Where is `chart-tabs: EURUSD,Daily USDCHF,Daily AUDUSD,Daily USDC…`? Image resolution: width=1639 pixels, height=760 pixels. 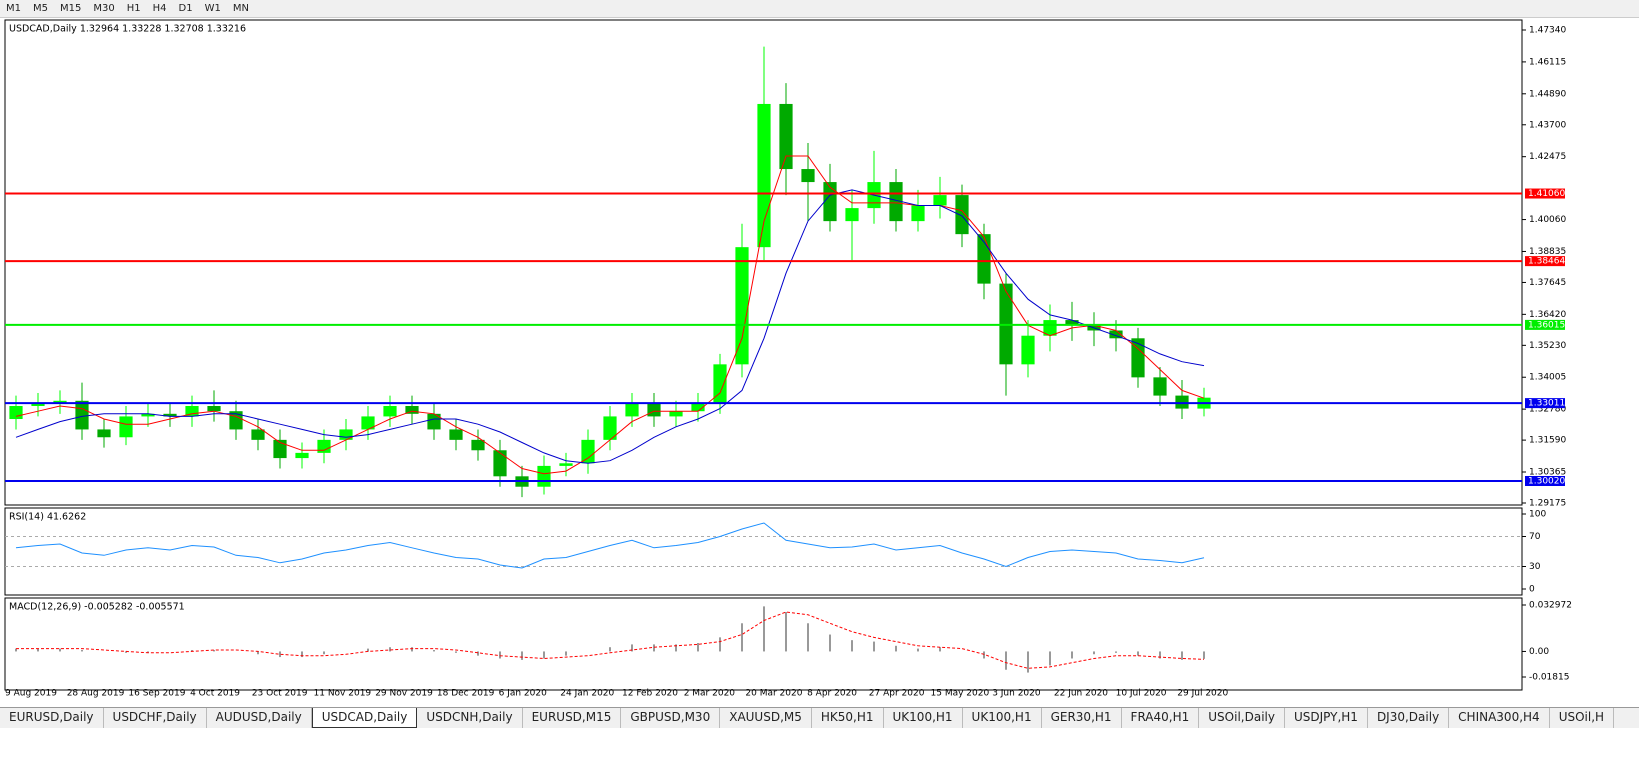
chart-tabs: EURUSD,Daily USDCHF,Daily AUDUSD,Daily USDC… is located at coordinates (819, 717).